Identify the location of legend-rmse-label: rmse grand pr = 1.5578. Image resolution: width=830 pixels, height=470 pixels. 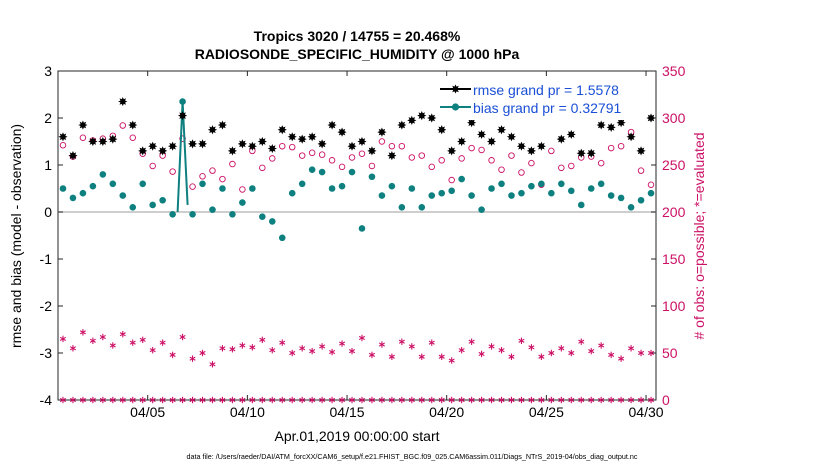
(546, 90).